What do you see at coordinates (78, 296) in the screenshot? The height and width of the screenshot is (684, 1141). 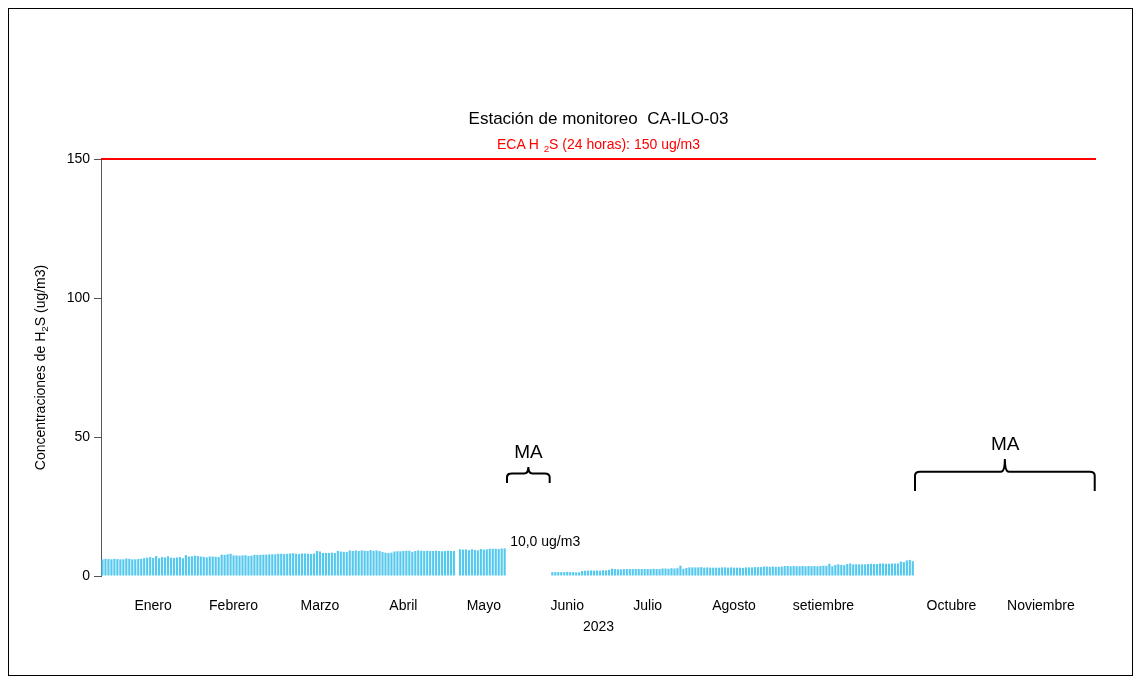 I see `y-tick-label: 100` at bounding box center [78, 296].